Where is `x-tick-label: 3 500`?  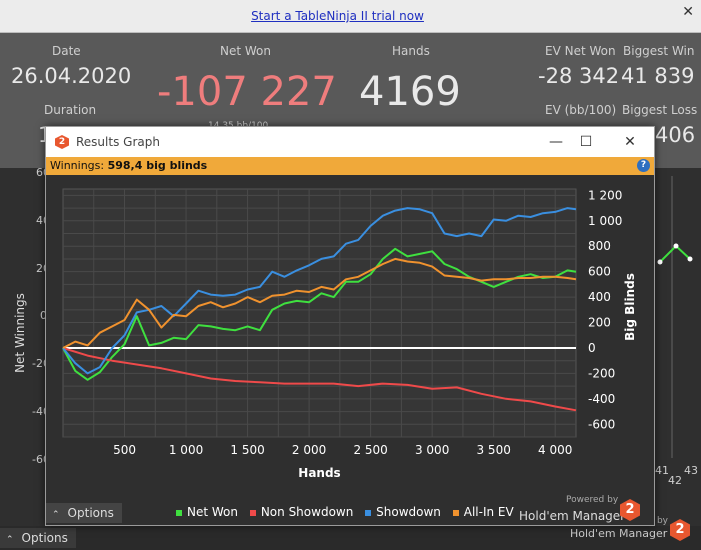
x-tick-label: 3 500 is located at coordinates (493, 450).